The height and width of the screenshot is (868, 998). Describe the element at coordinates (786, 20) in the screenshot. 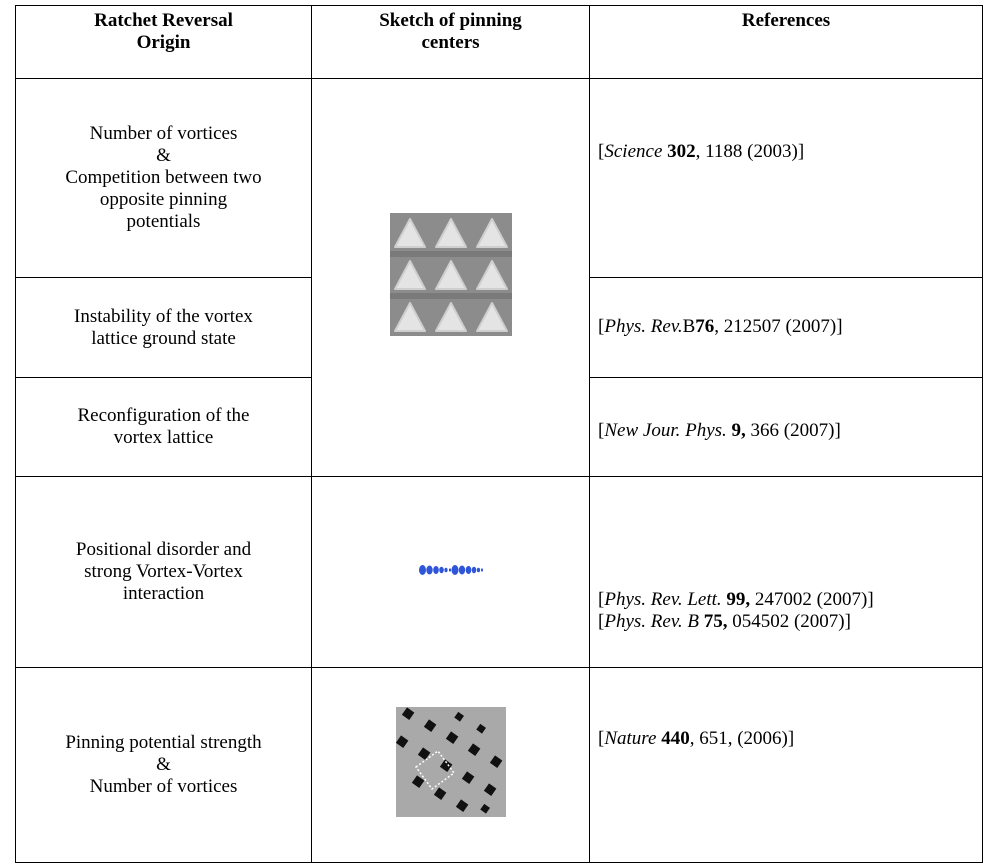

I see `header-line: References` at that location.